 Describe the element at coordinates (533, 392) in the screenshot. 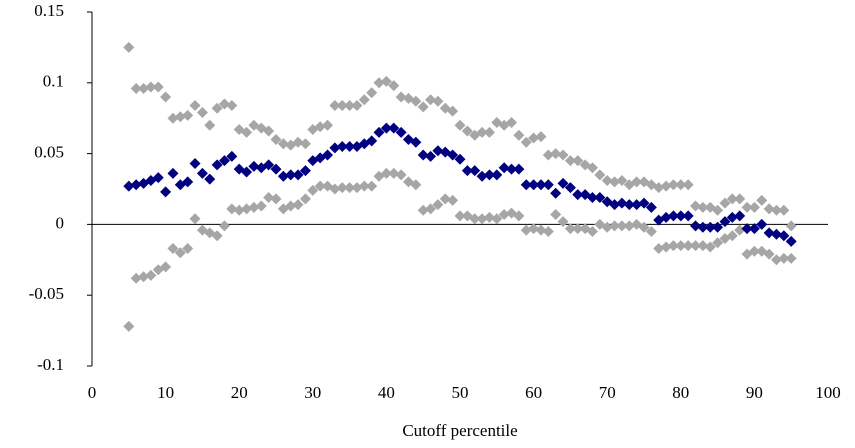

I see `x-tick-label: 60` at that location.